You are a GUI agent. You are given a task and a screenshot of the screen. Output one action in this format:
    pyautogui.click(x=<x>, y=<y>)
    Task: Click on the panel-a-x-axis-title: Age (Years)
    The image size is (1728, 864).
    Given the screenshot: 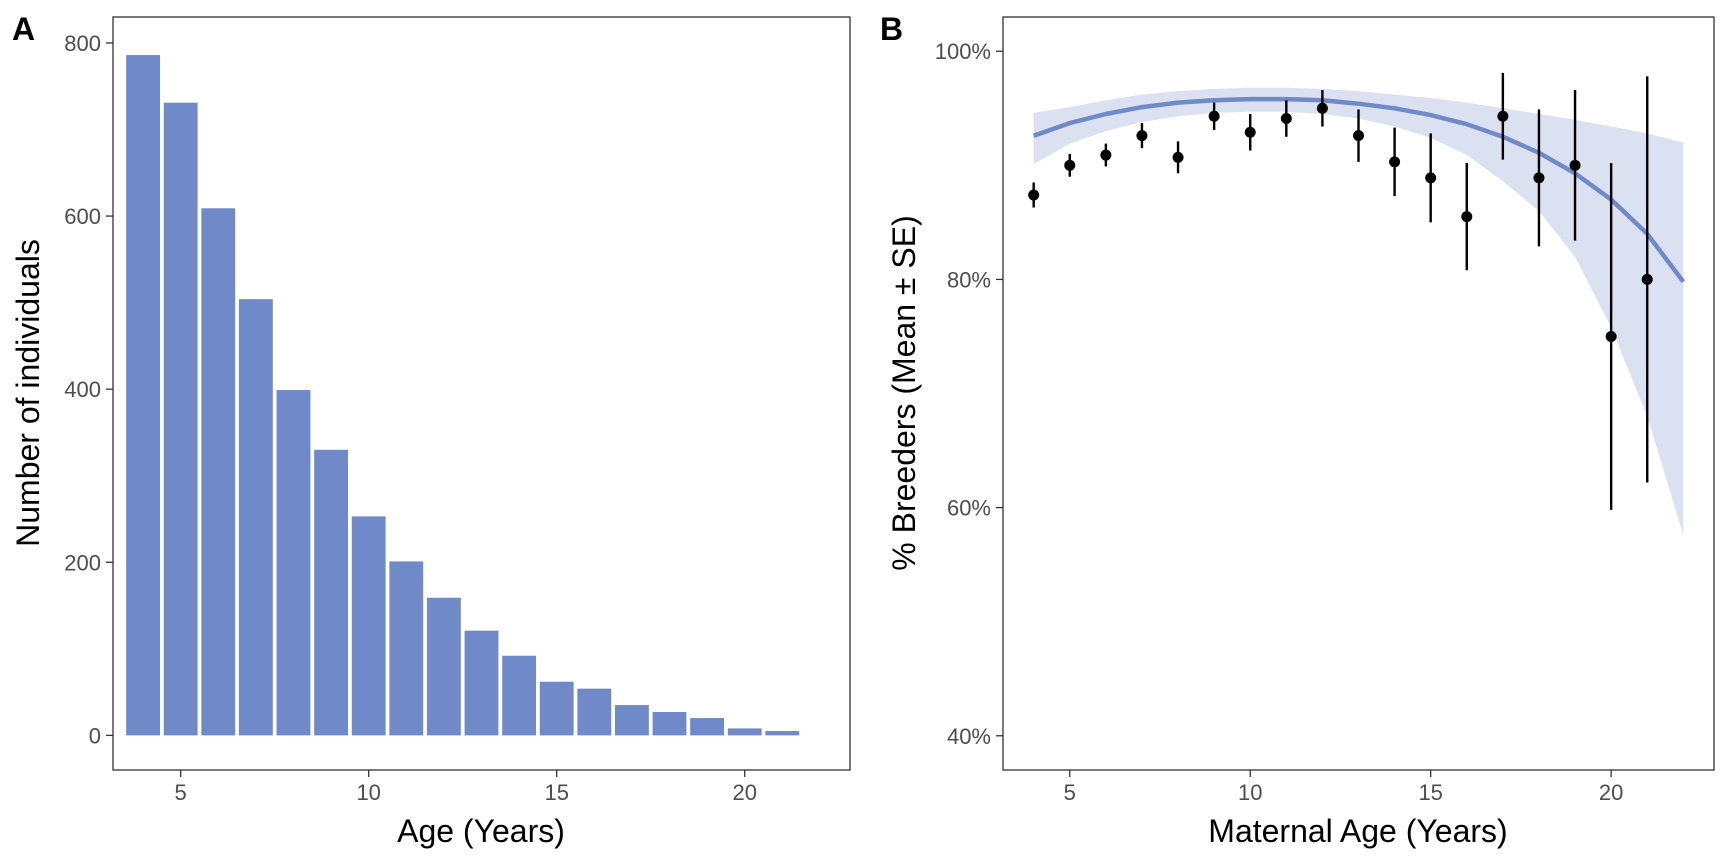 What is the action you would take?
    pyautogui.click(x=481, y=831)
    